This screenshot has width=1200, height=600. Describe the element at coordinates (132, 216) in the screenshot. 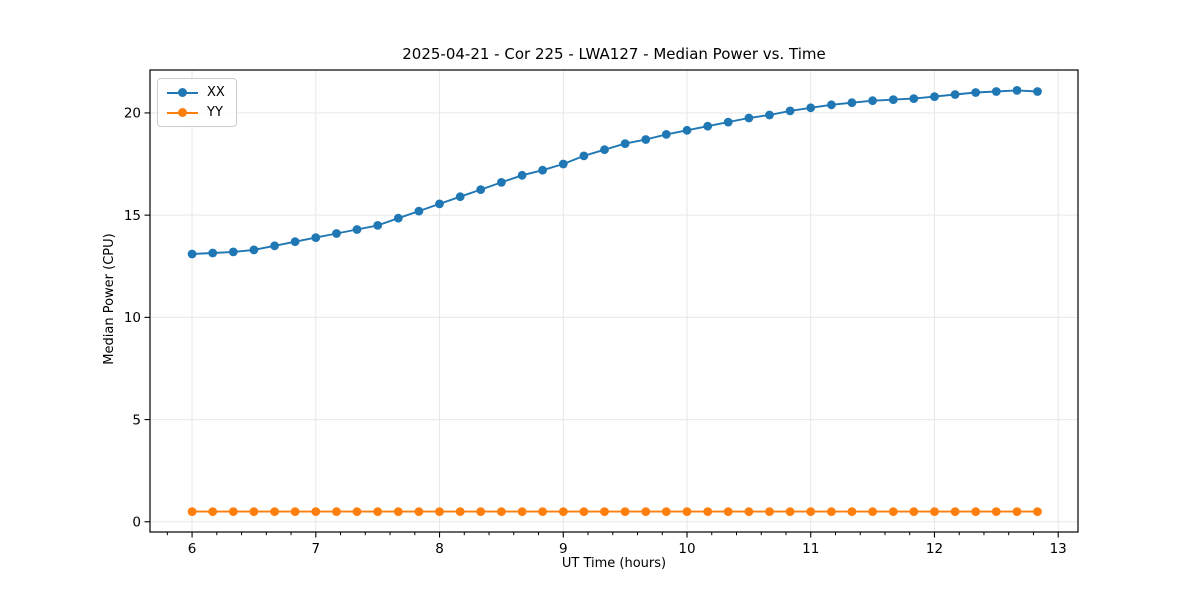

I see `svg-text: 15` at that location.